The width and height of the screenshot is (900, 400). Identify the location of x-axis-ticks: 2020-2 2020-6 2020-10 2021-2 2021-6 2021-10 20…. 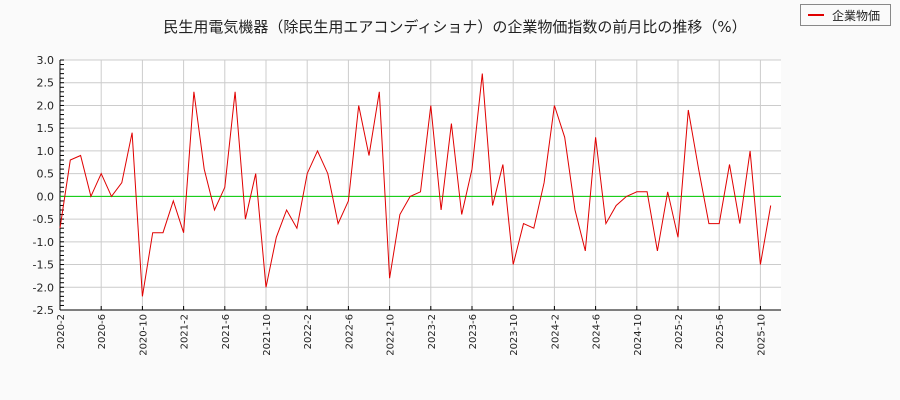
(411, 331).